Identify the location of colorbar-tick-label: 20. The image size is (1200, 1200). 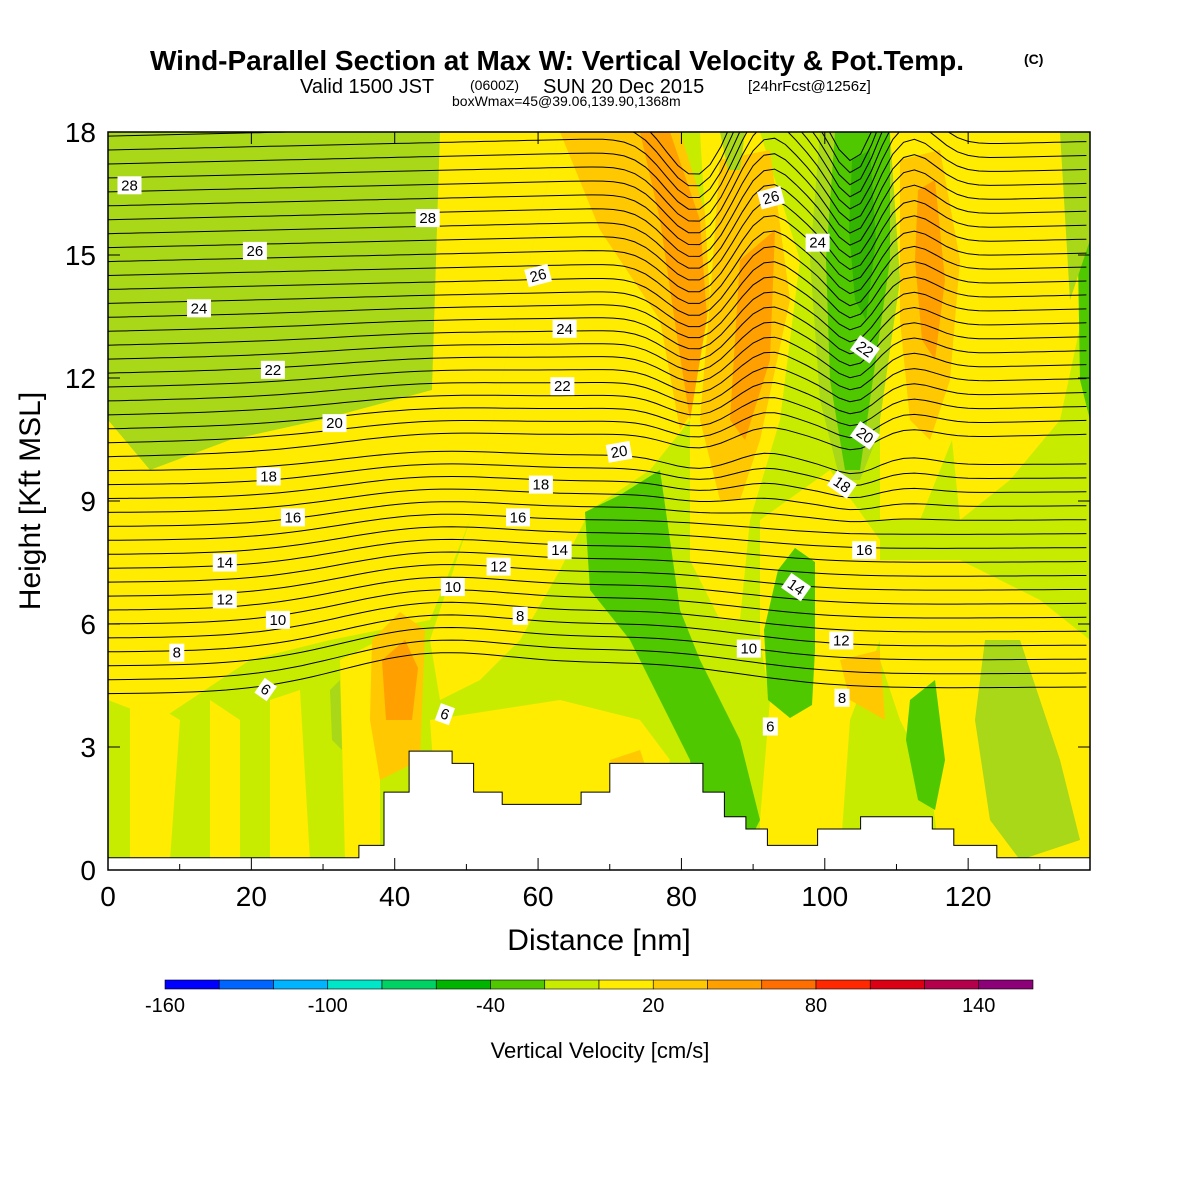
(653, 1006).